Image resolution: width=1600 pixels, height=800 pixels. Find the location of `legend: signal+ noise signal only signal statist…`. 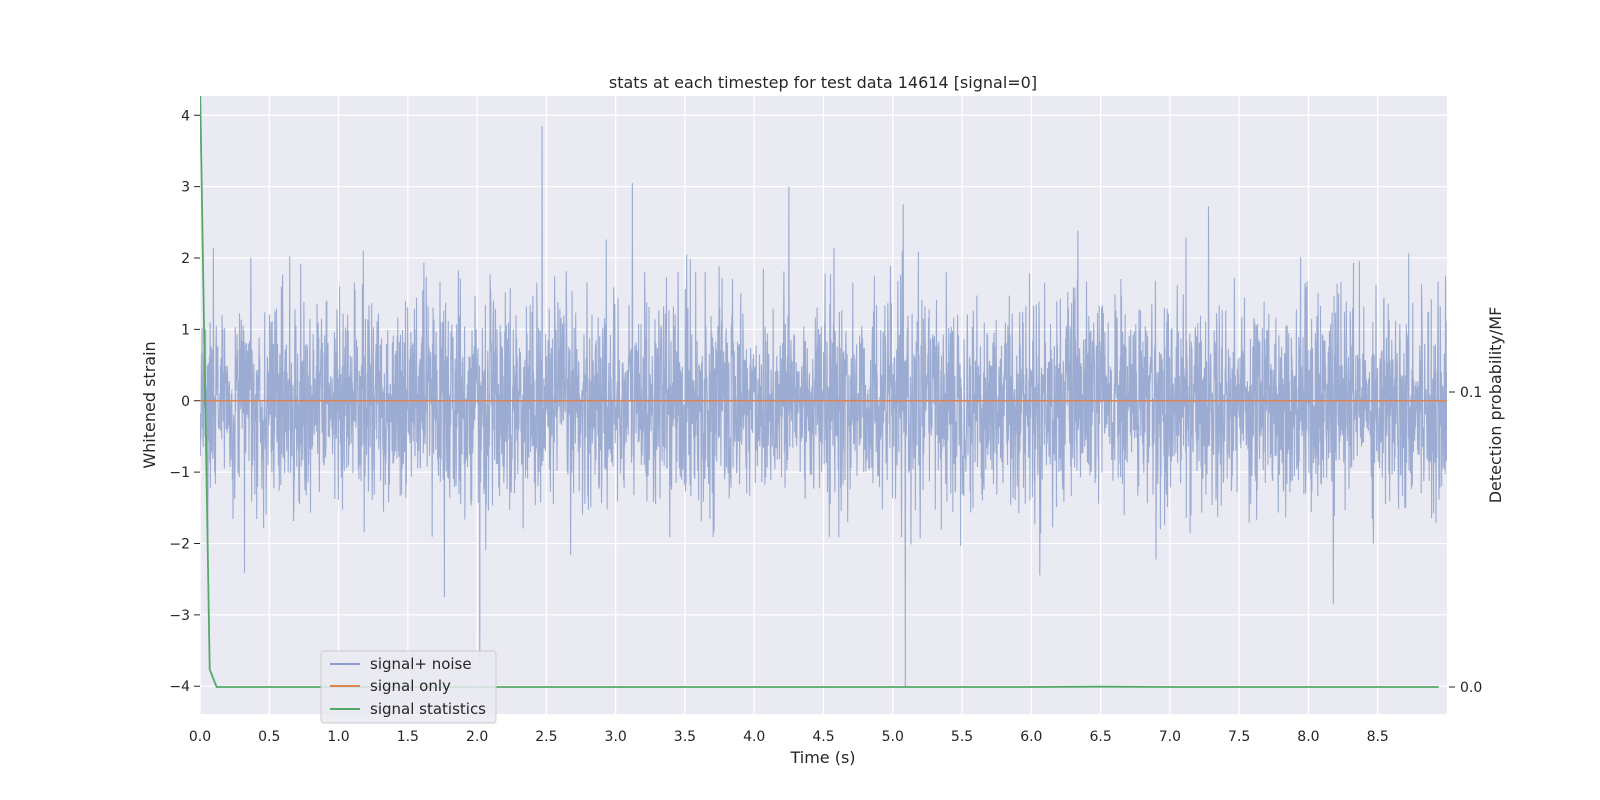

legend: signal+ noise signal only signal statist… is located at coordinates (408, 687).